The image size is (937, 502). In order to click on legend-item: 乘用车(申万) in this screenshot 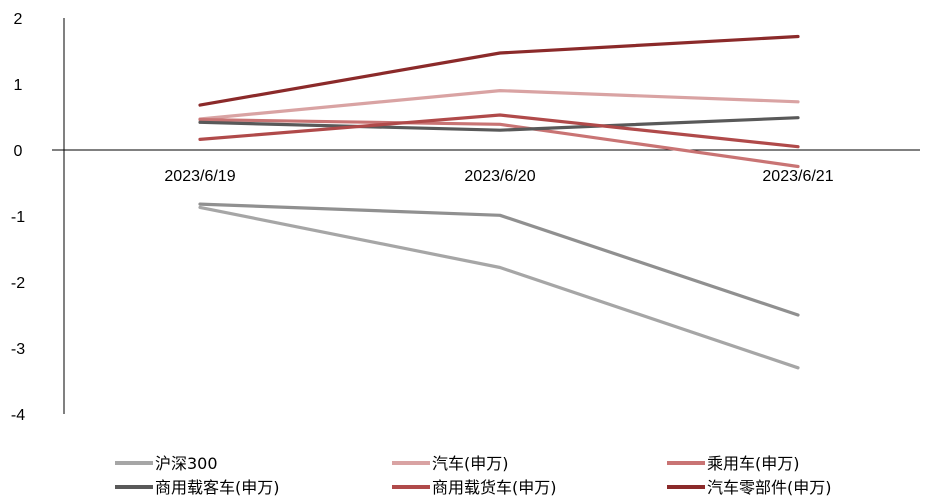, I will do `click(733, 463)`.